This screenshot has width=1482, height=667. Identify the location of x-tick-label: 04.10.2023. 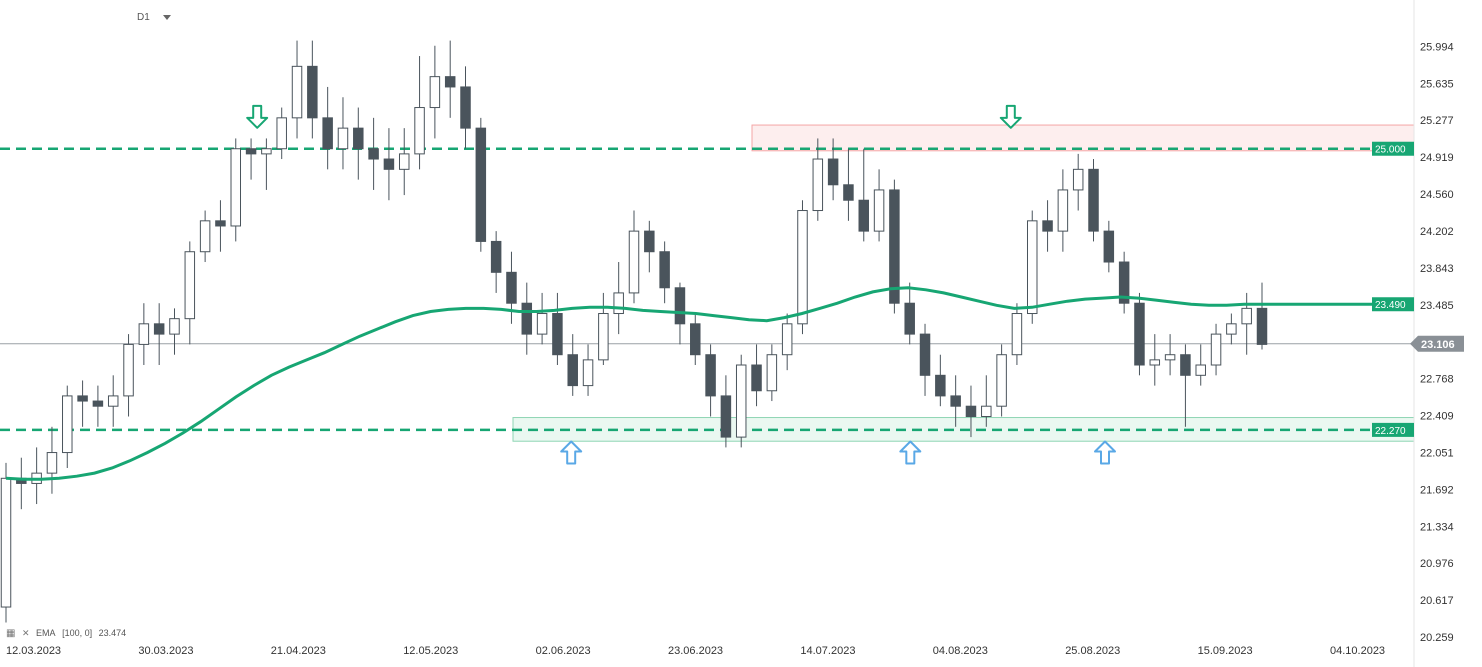
(1357, 651).